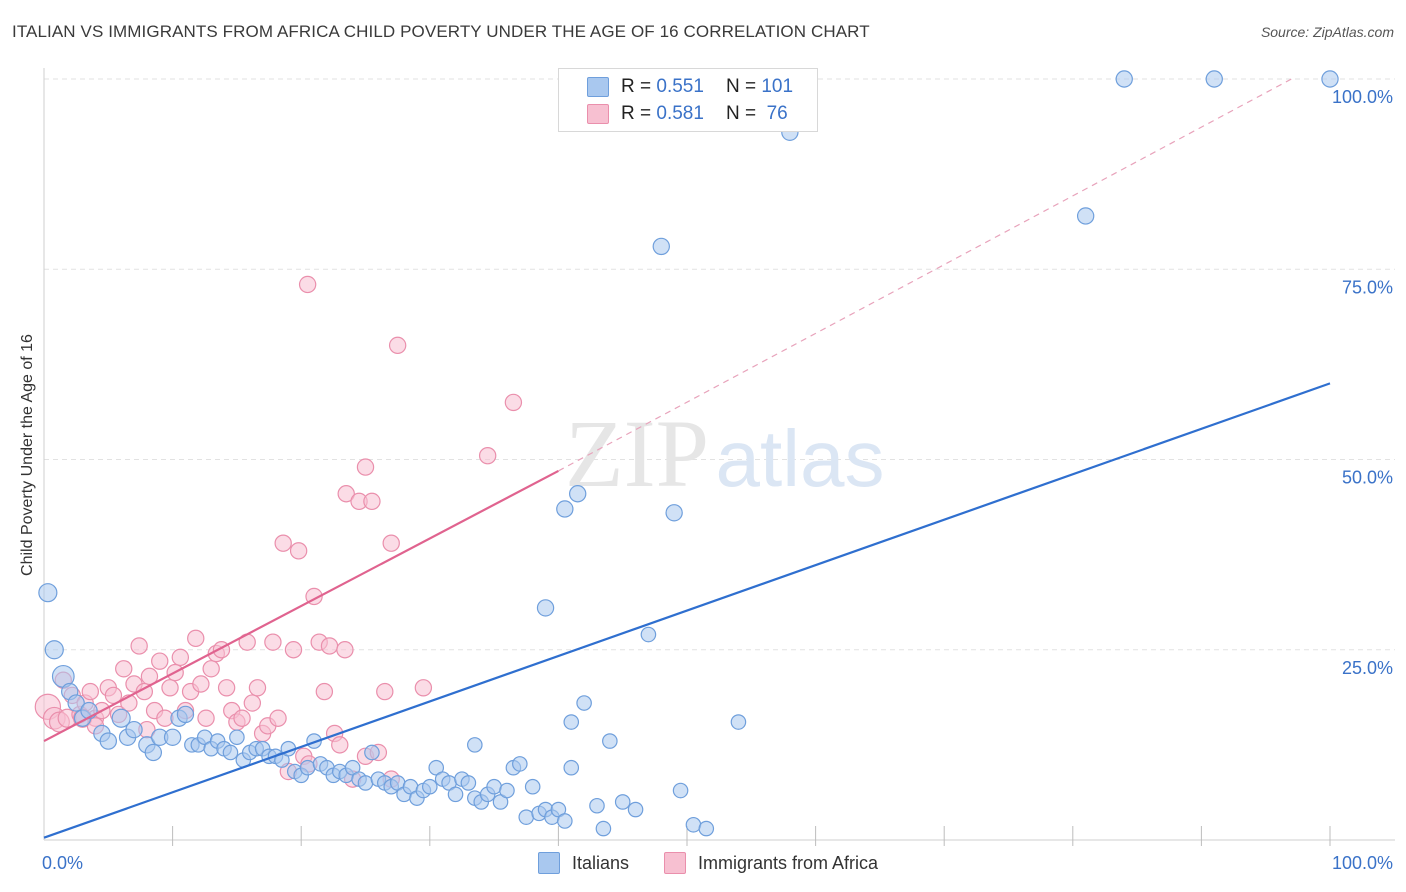 This screenshot has height=892, width=1406. What do you see at coordinates (637, 453) in the screenshot?
I see `watermark-zip: ZIP` at bounding box center [637, 453].